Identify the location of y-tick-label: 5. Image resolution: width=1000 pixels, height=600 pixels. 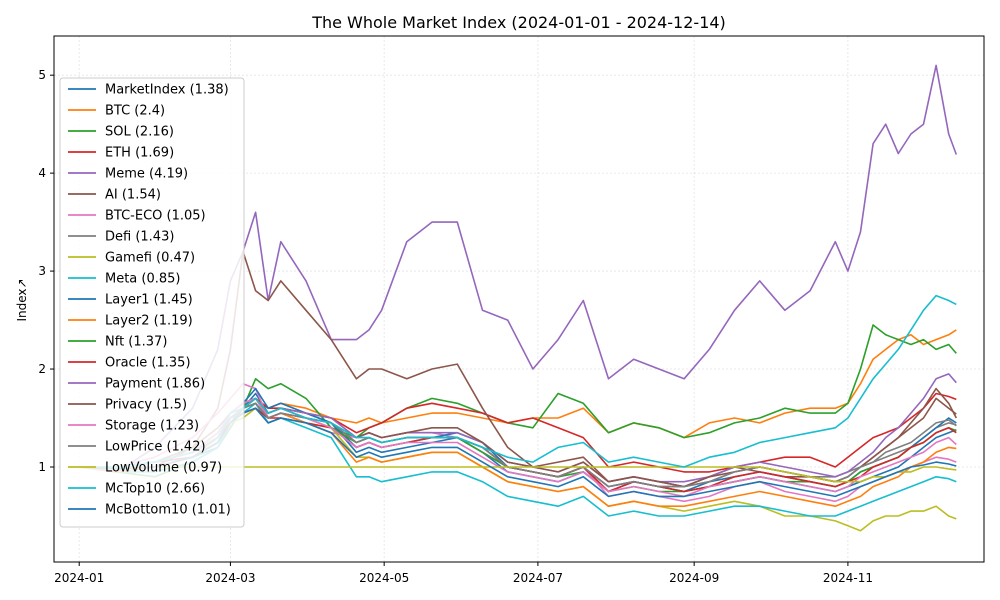
(42, 75).